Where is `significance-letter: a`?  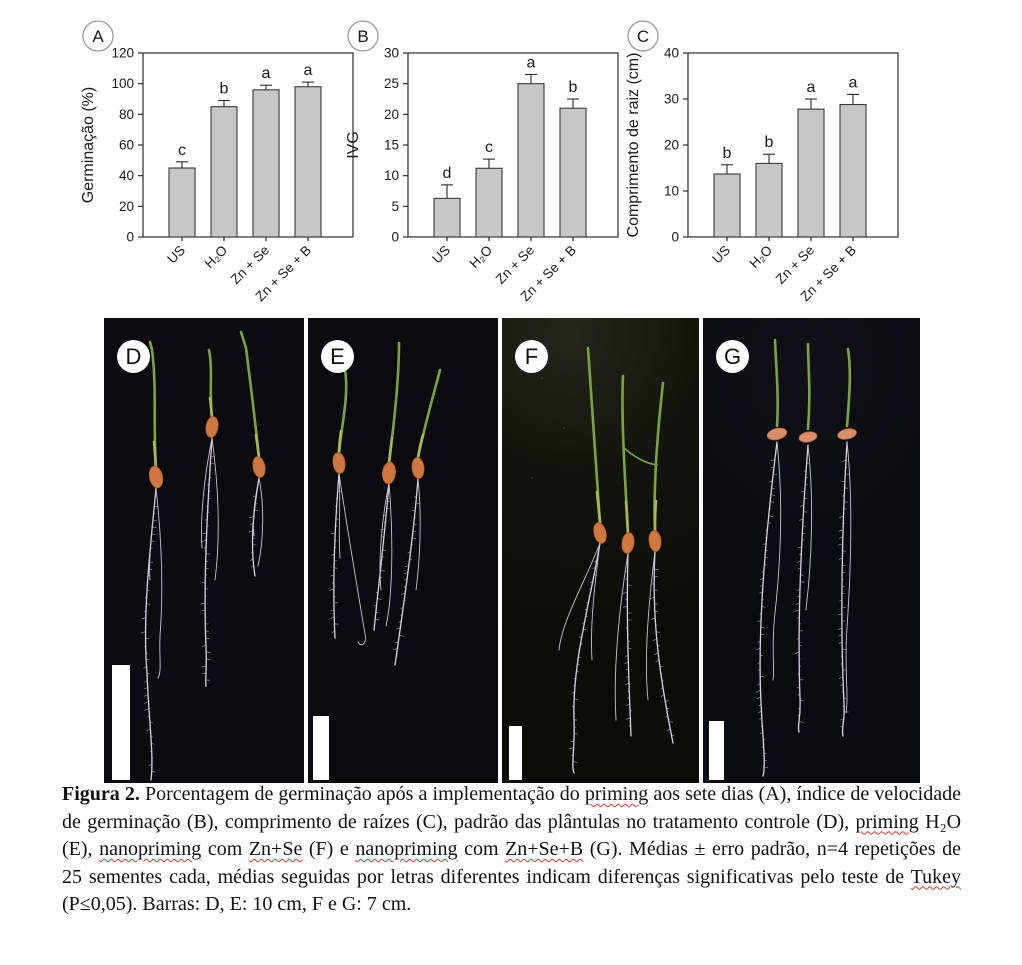
significance-letter: a is located at coordinates (531, 62).